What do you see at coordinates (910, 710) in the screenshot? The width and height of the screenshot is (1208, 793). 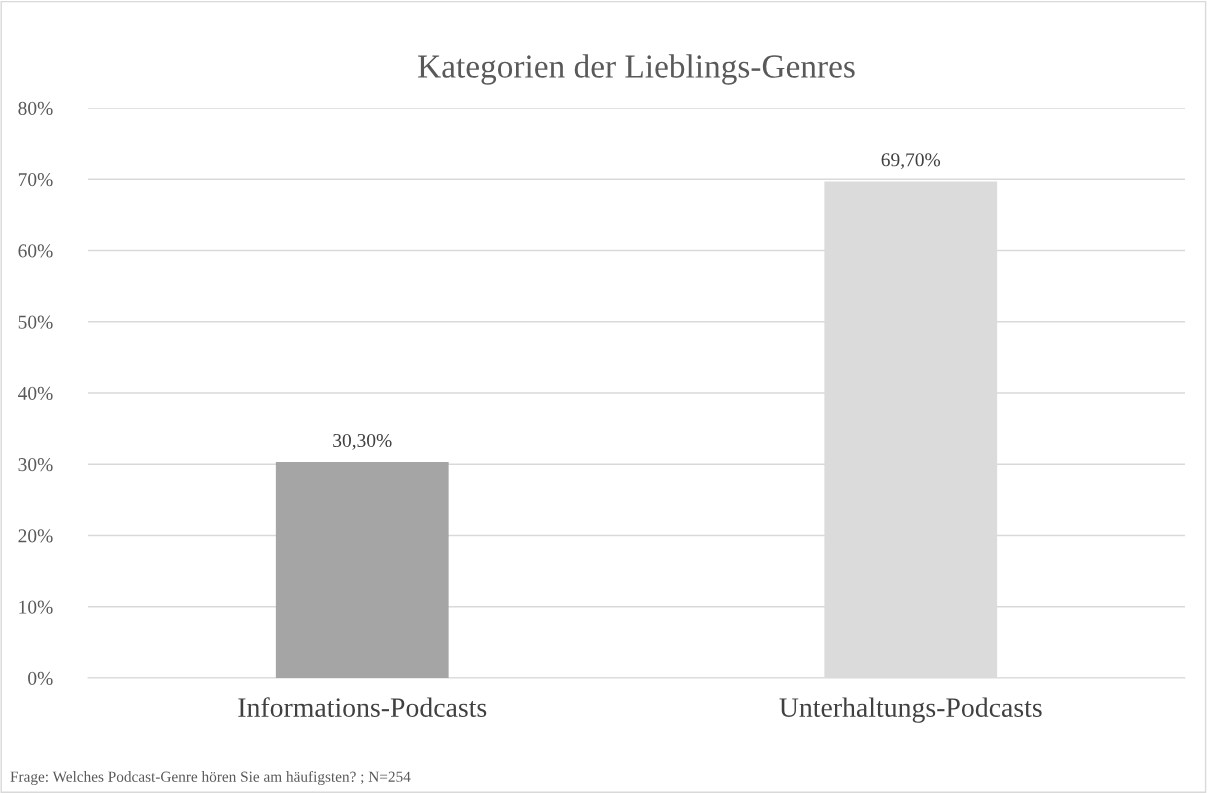 I see `x-tick-label: Unterhaltungs-Podcasts` at bounding box center [910, 710].